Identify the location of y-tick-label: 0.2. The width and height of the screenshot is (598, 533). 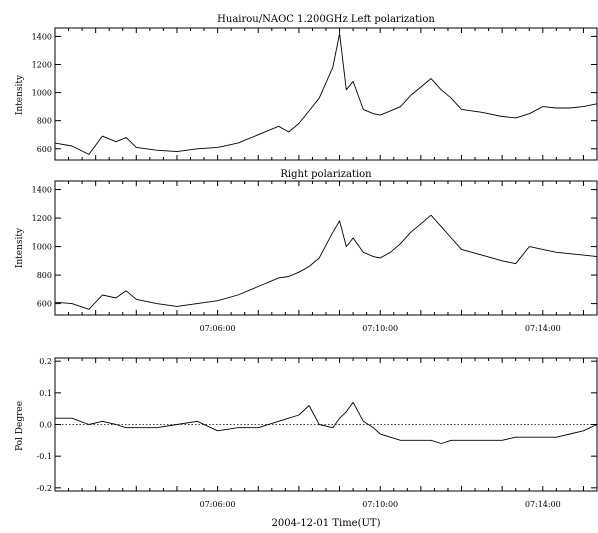
(45, 361).